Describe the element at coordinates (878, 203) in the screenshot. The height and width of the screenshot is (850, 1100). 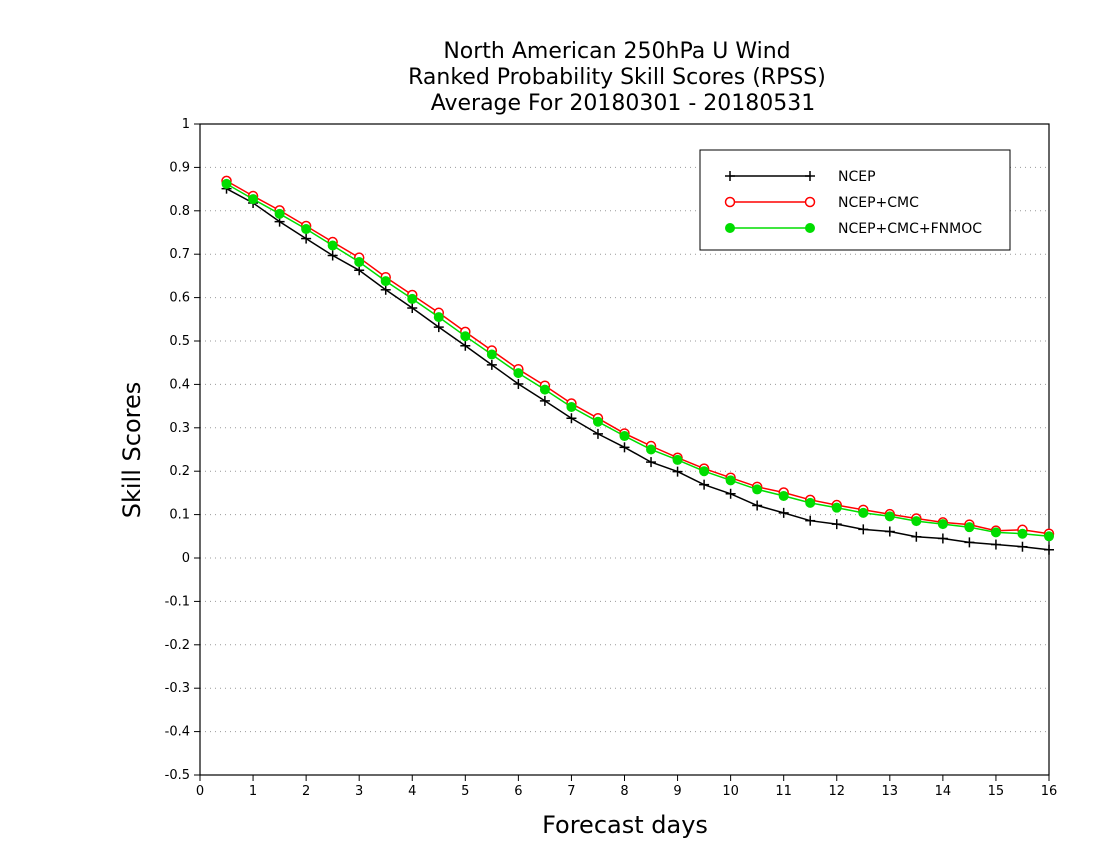
I see `legend-label-ncep-cmc: NCEP+CMC` at that location.